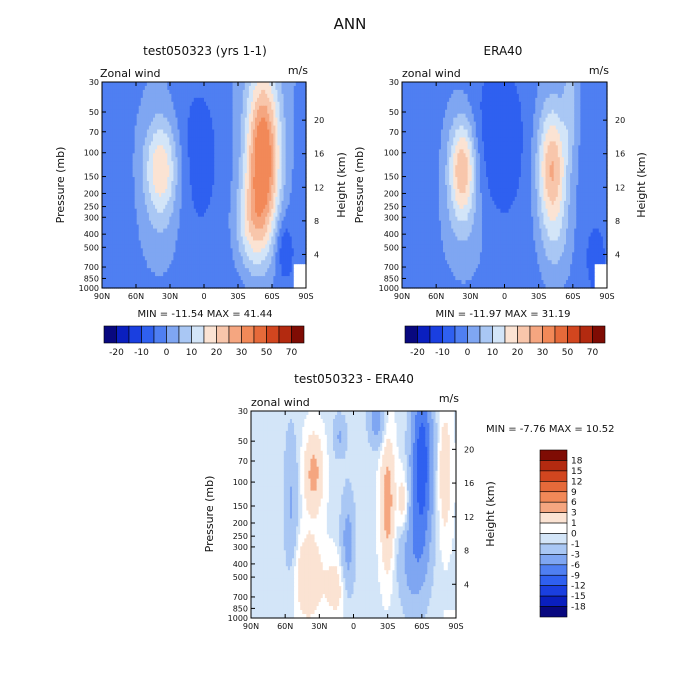 The width and height of the screenshot is (700, 700). I want to click on panel-diff-title: test050323 - ERA40, so click(354, 379).